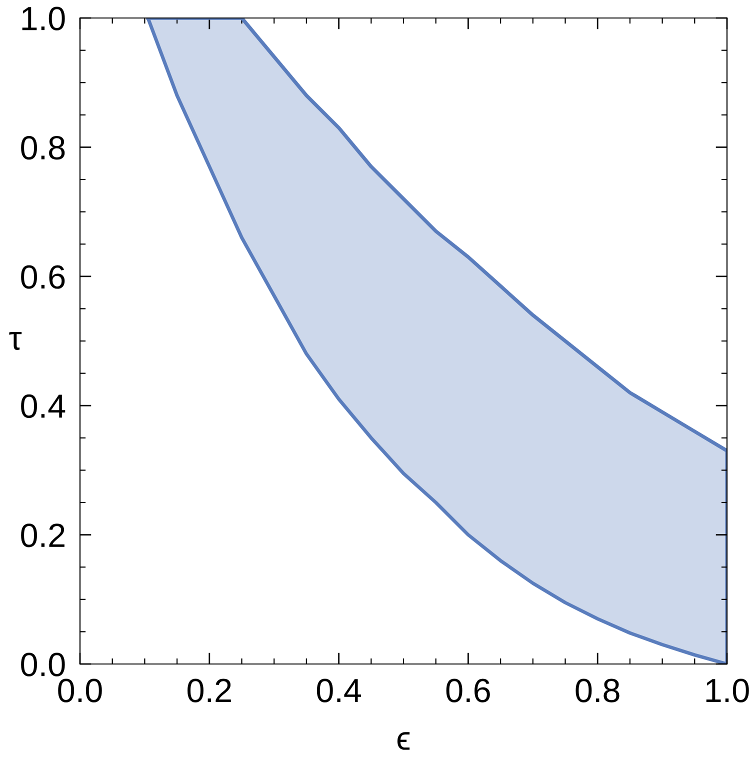 This screenshot has height=761, width=750. Describe the element at coordinates (403, 741) in the screenshot. I see `x-axis-title: ϵ` at that location.